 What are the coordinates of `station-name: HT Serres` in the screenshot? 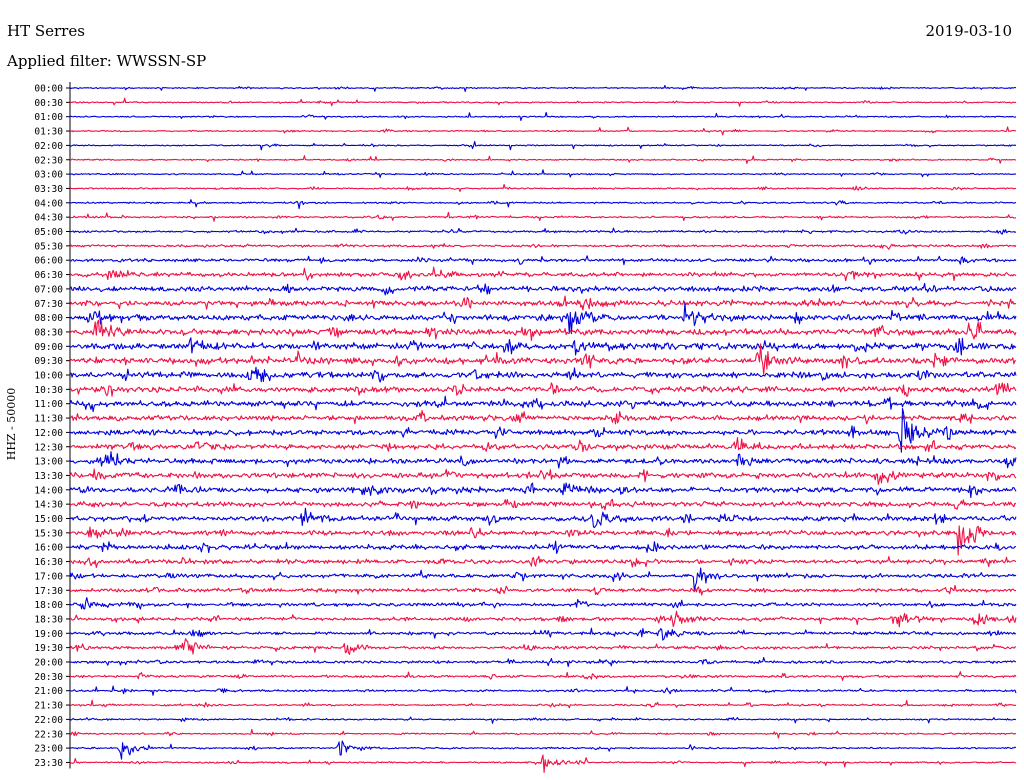 It's located at (46, 31).